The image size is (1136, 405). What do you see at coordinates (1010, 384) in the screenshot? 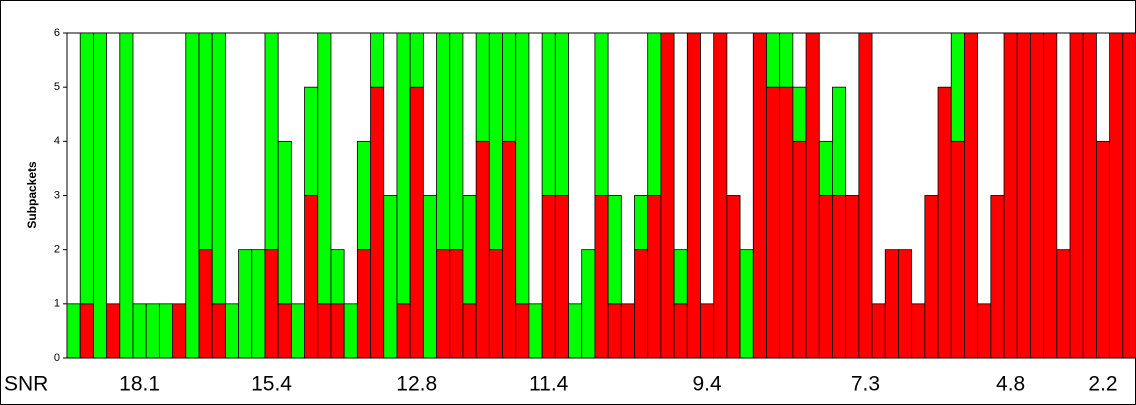
I see `x-tick-label: 4.8` at bounding box center [1010, 384].